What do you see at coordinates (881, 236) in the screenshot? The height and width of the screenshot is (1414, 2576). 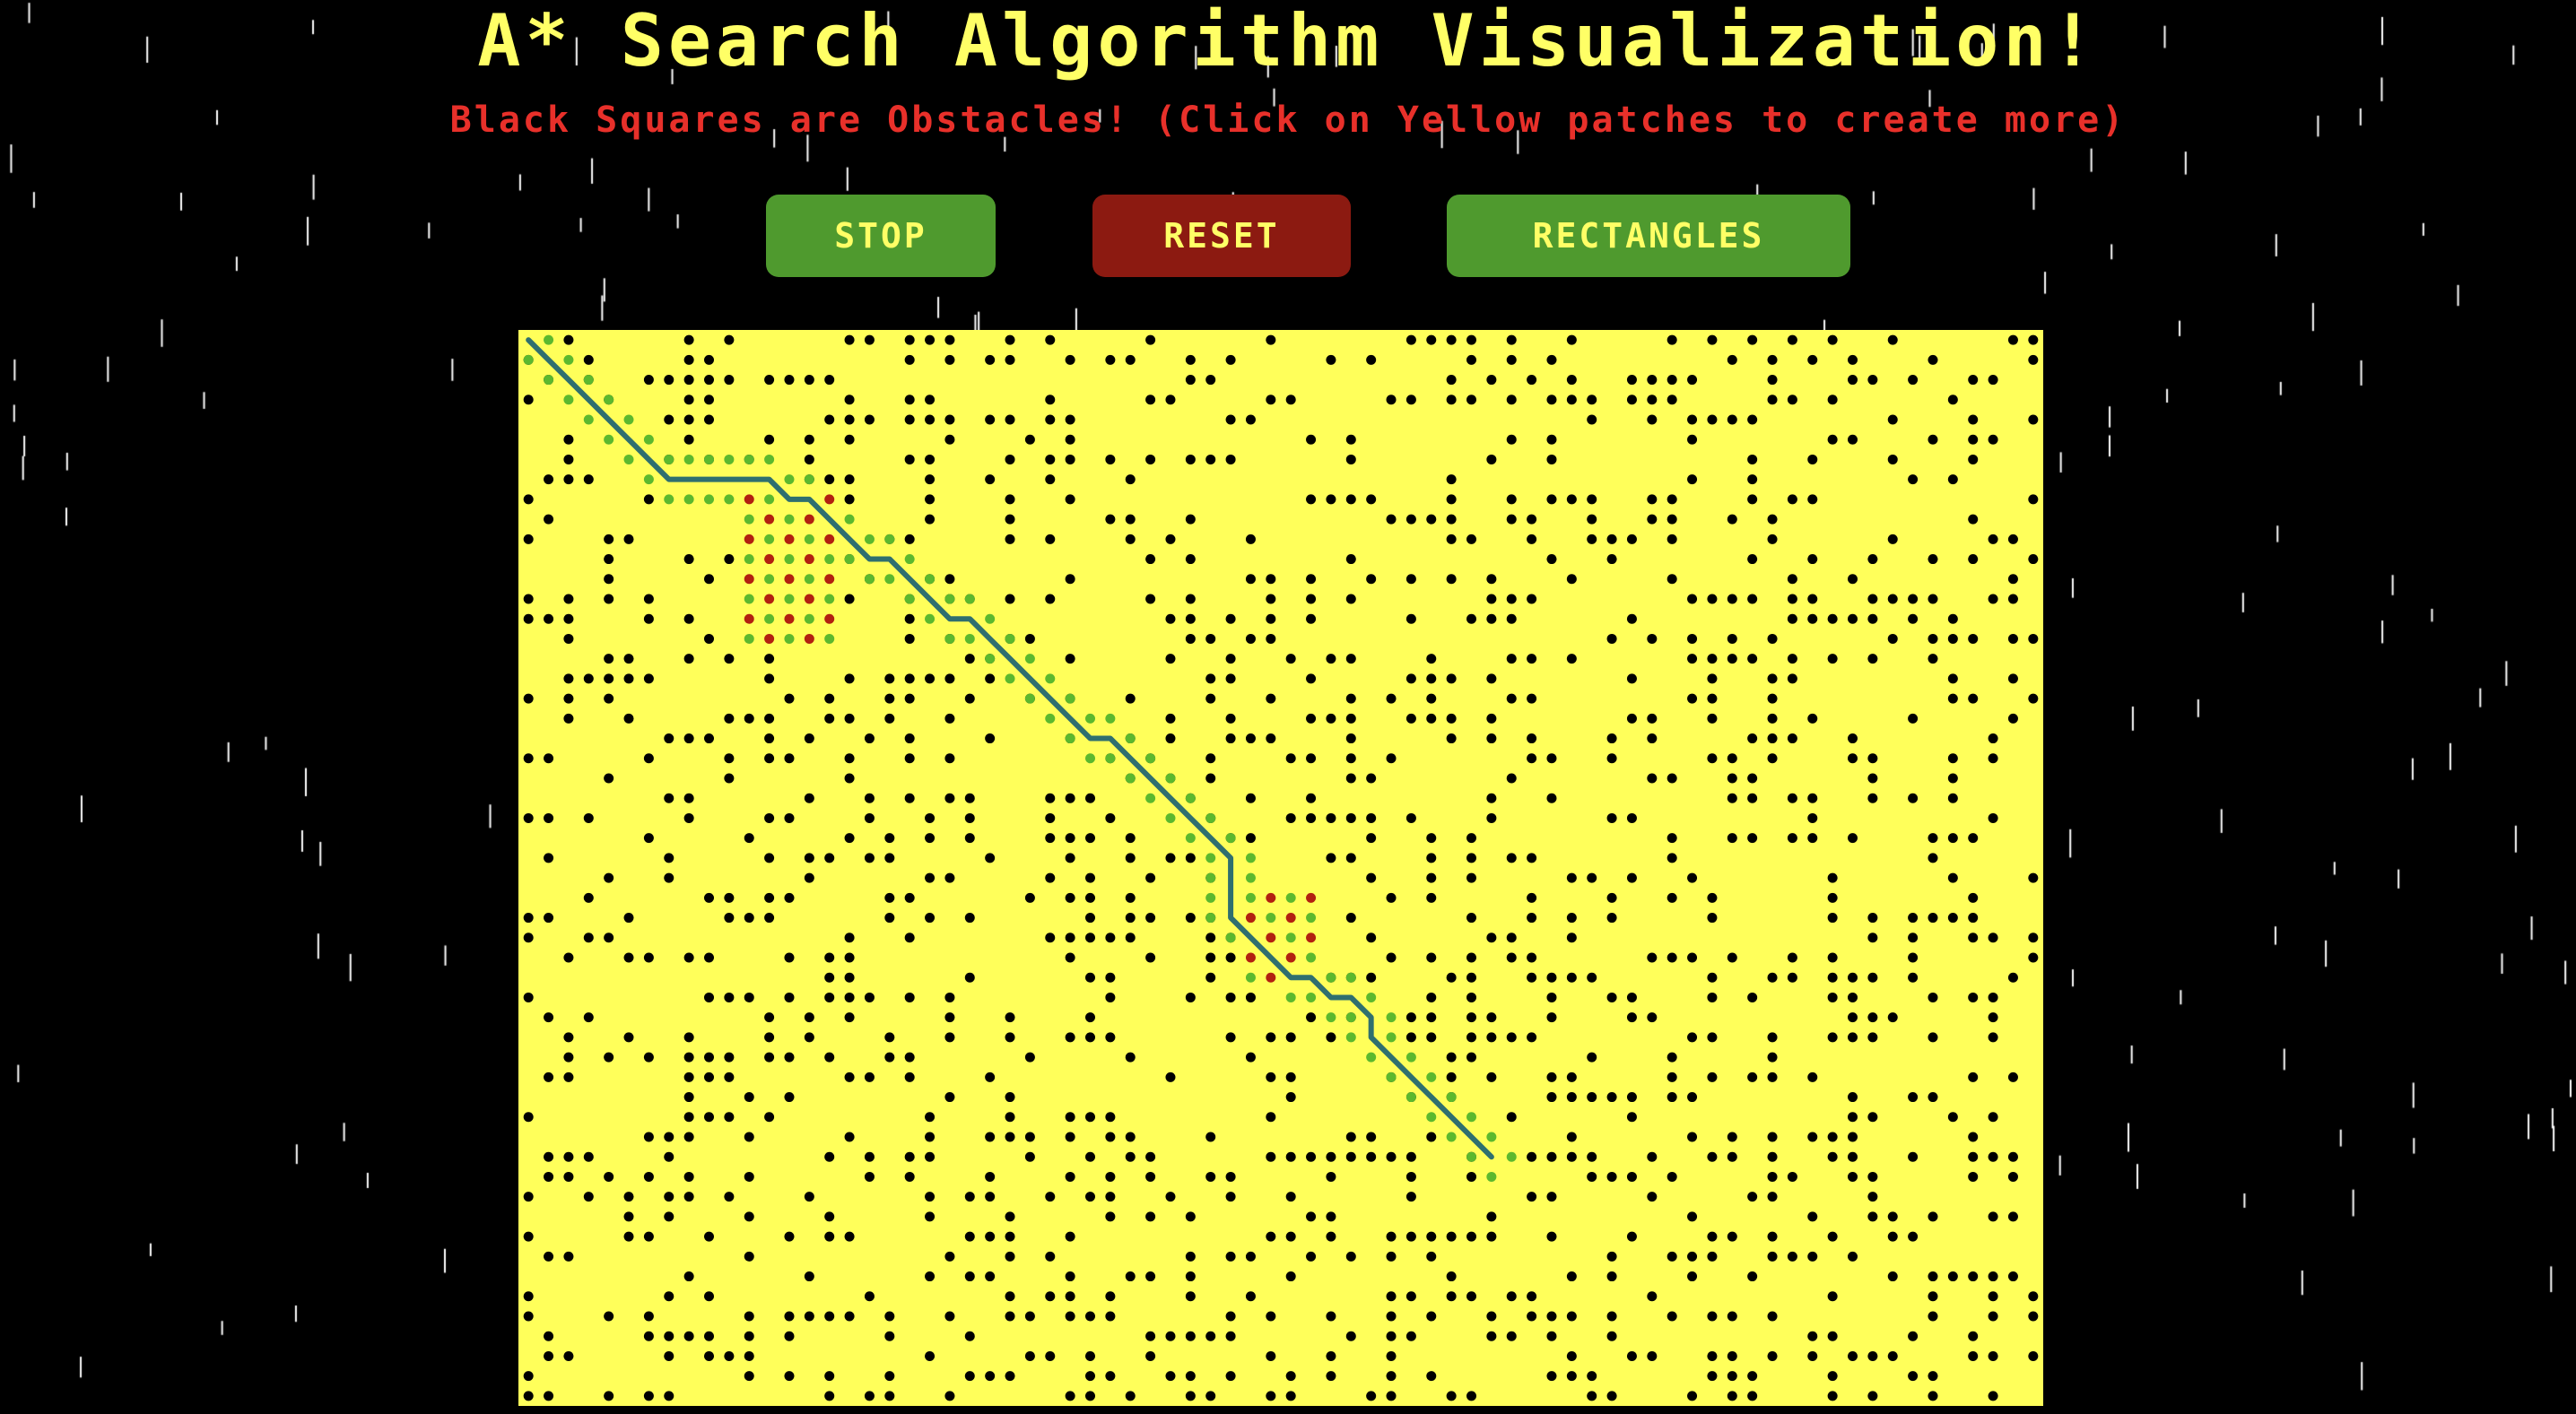 I see `stop-button: STOP` at bounding box center [881, 236].